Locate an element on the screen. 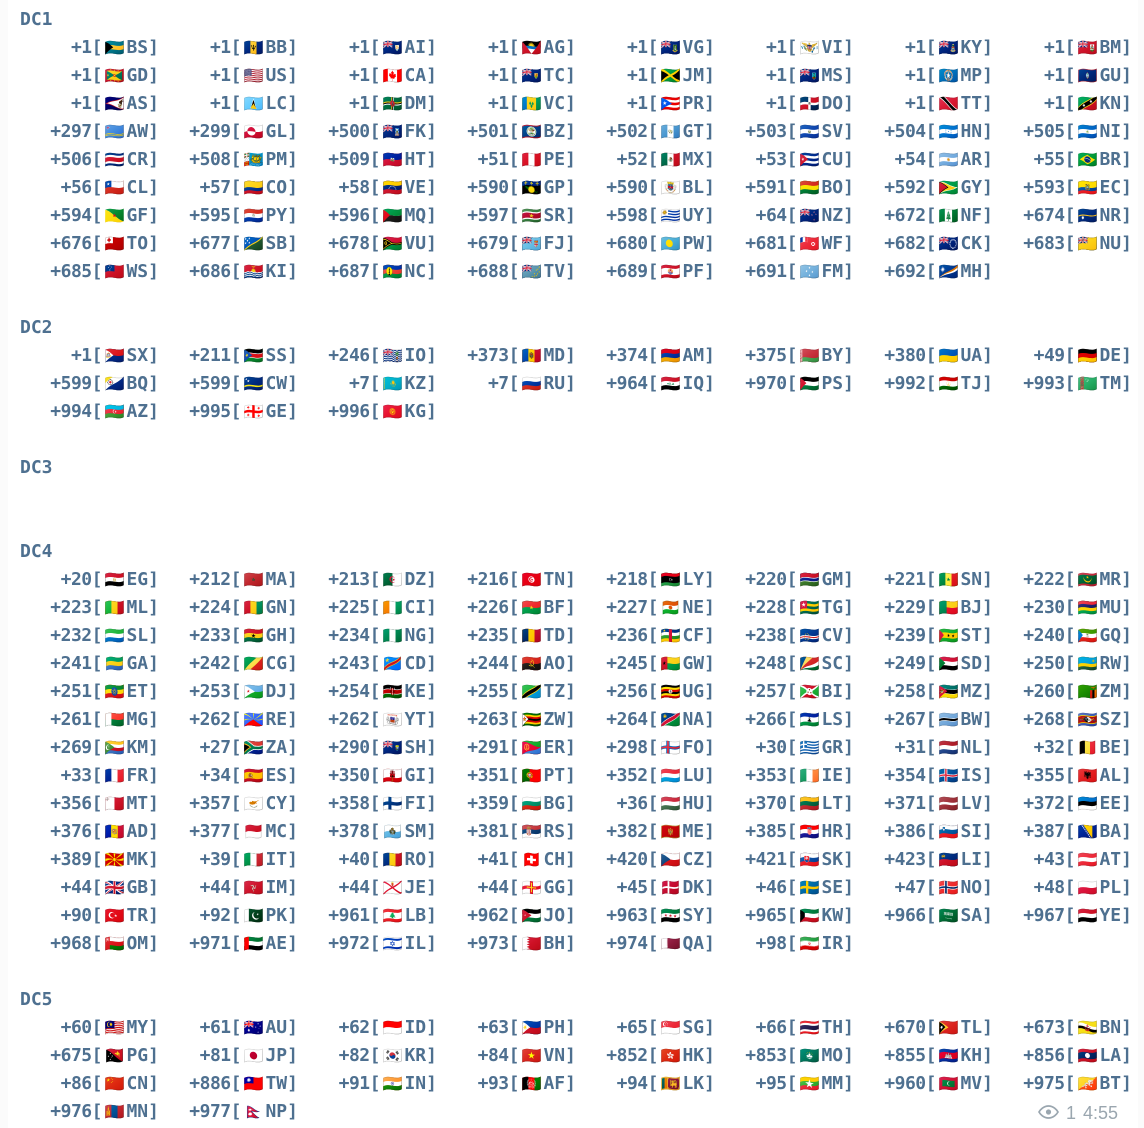  country-flag-icon: 🇲🇩 is located at coordinates (531, 355).